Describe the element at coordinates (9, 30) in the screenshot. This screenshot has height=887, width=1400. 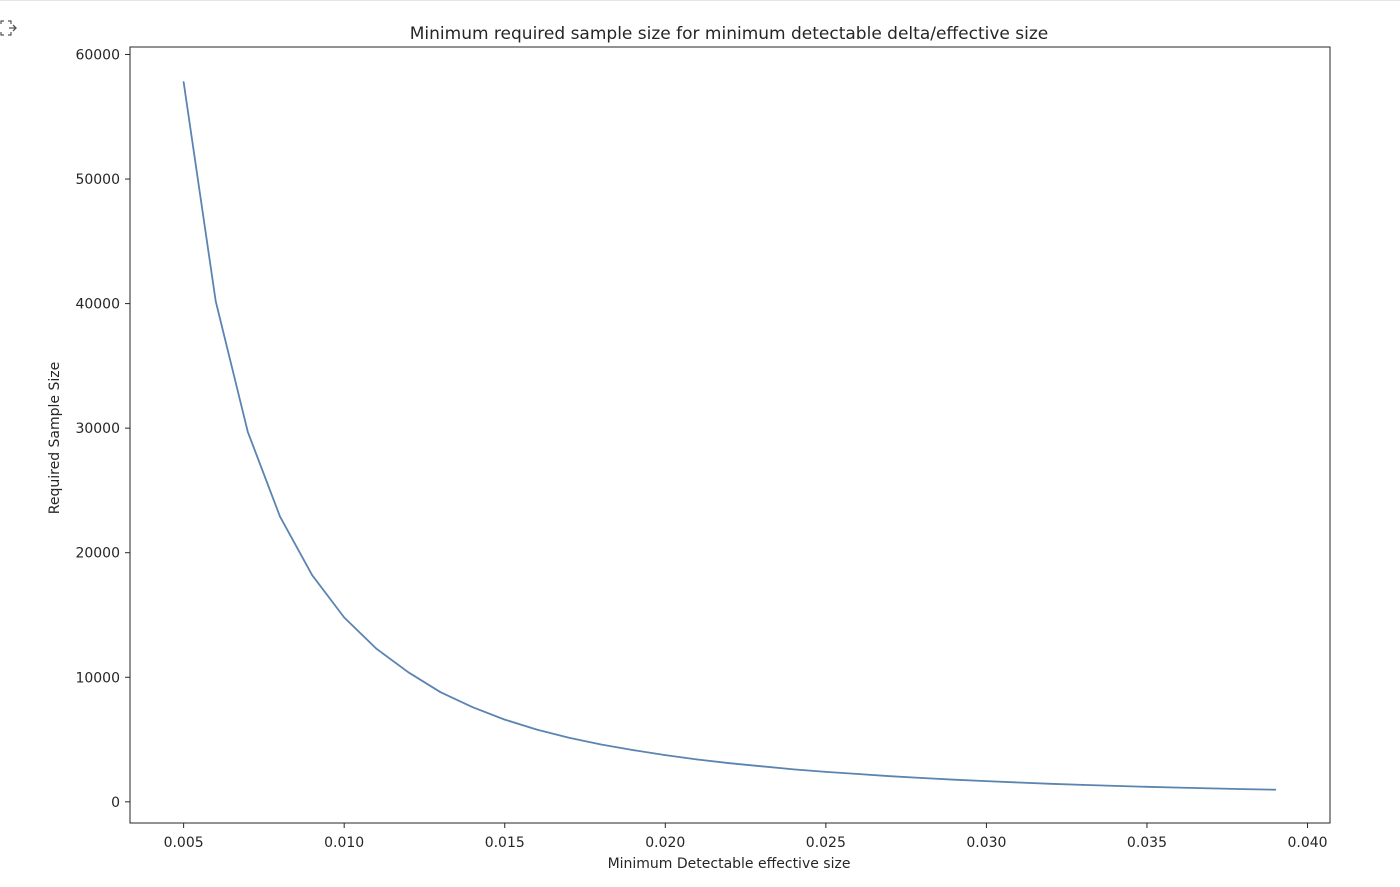
I see `output-arrow-icon` at that location.